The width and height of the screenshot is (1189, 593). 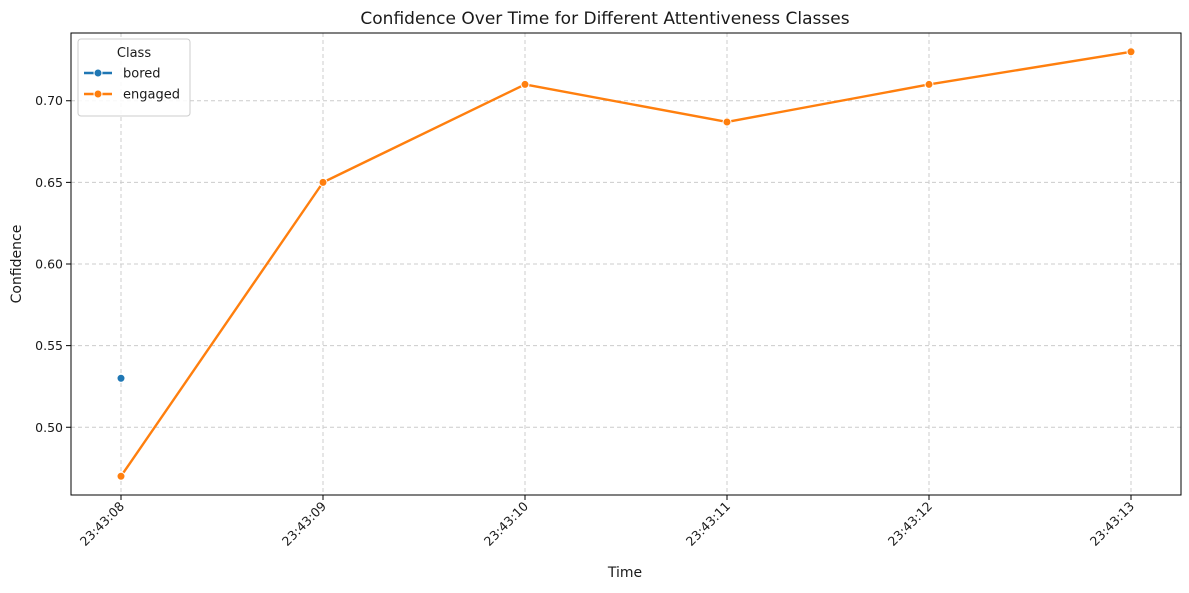 What do you see at coordinates (304, 523) in the screenshot?
I see `x-tick-label: 23:43:09` at bounding box center [304, 523].